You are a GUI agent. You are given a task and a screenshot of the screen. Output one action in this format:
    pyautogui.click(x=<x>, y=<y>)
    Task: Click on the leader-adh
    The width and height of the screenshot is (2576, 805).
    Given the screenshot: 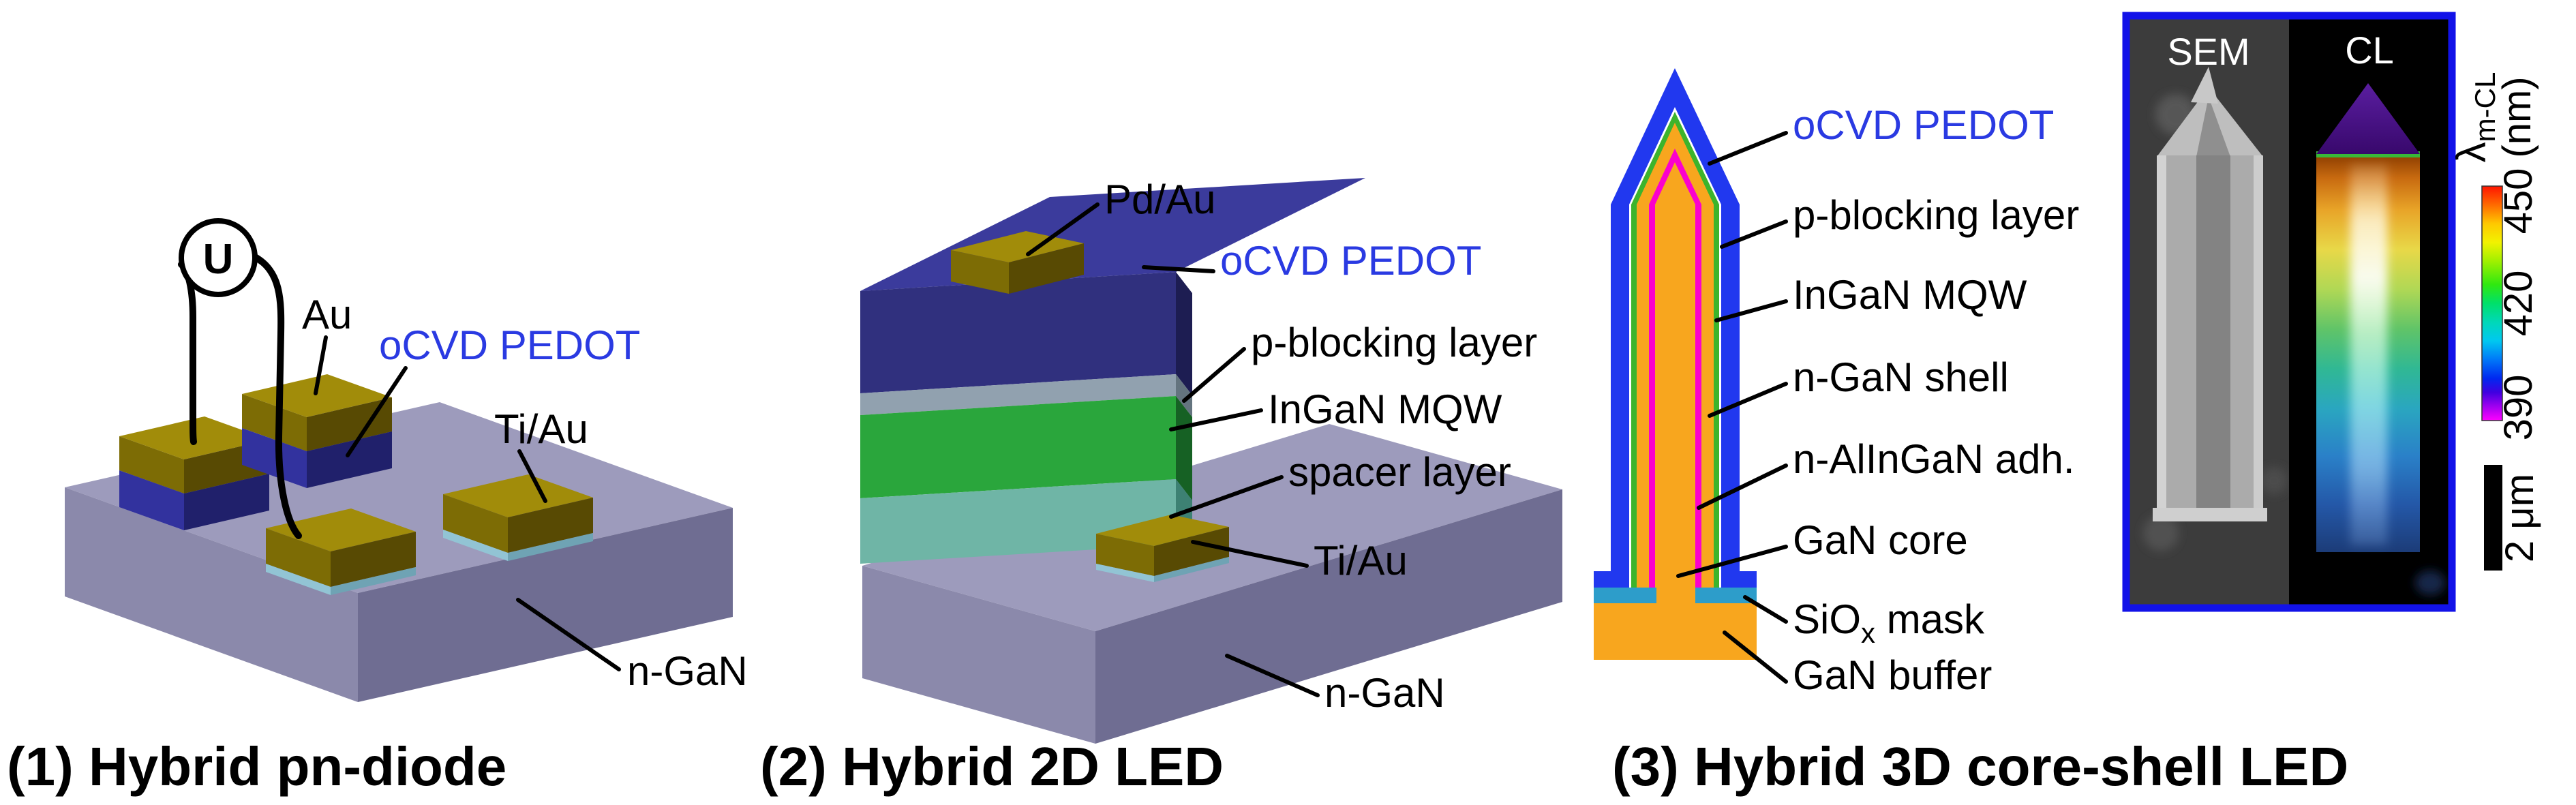 What is the action you would take?
    pyautogui.click(x=1743, y=487)
    